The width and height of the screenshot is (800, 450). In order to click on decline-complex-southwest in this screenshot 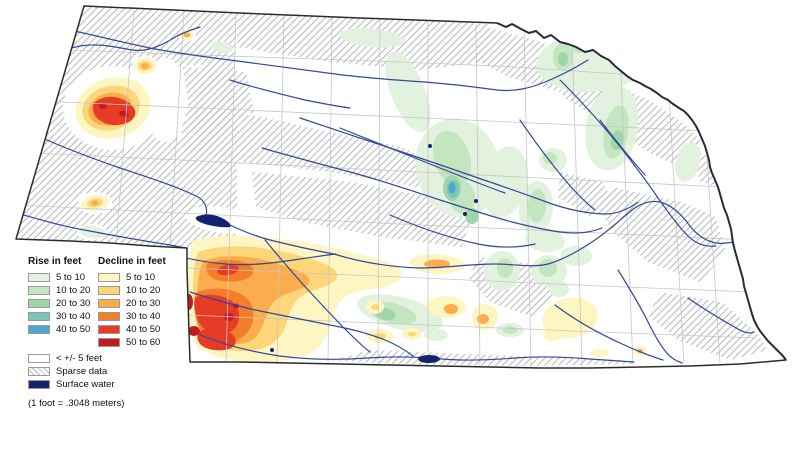, I will do `click(293, 299)`.